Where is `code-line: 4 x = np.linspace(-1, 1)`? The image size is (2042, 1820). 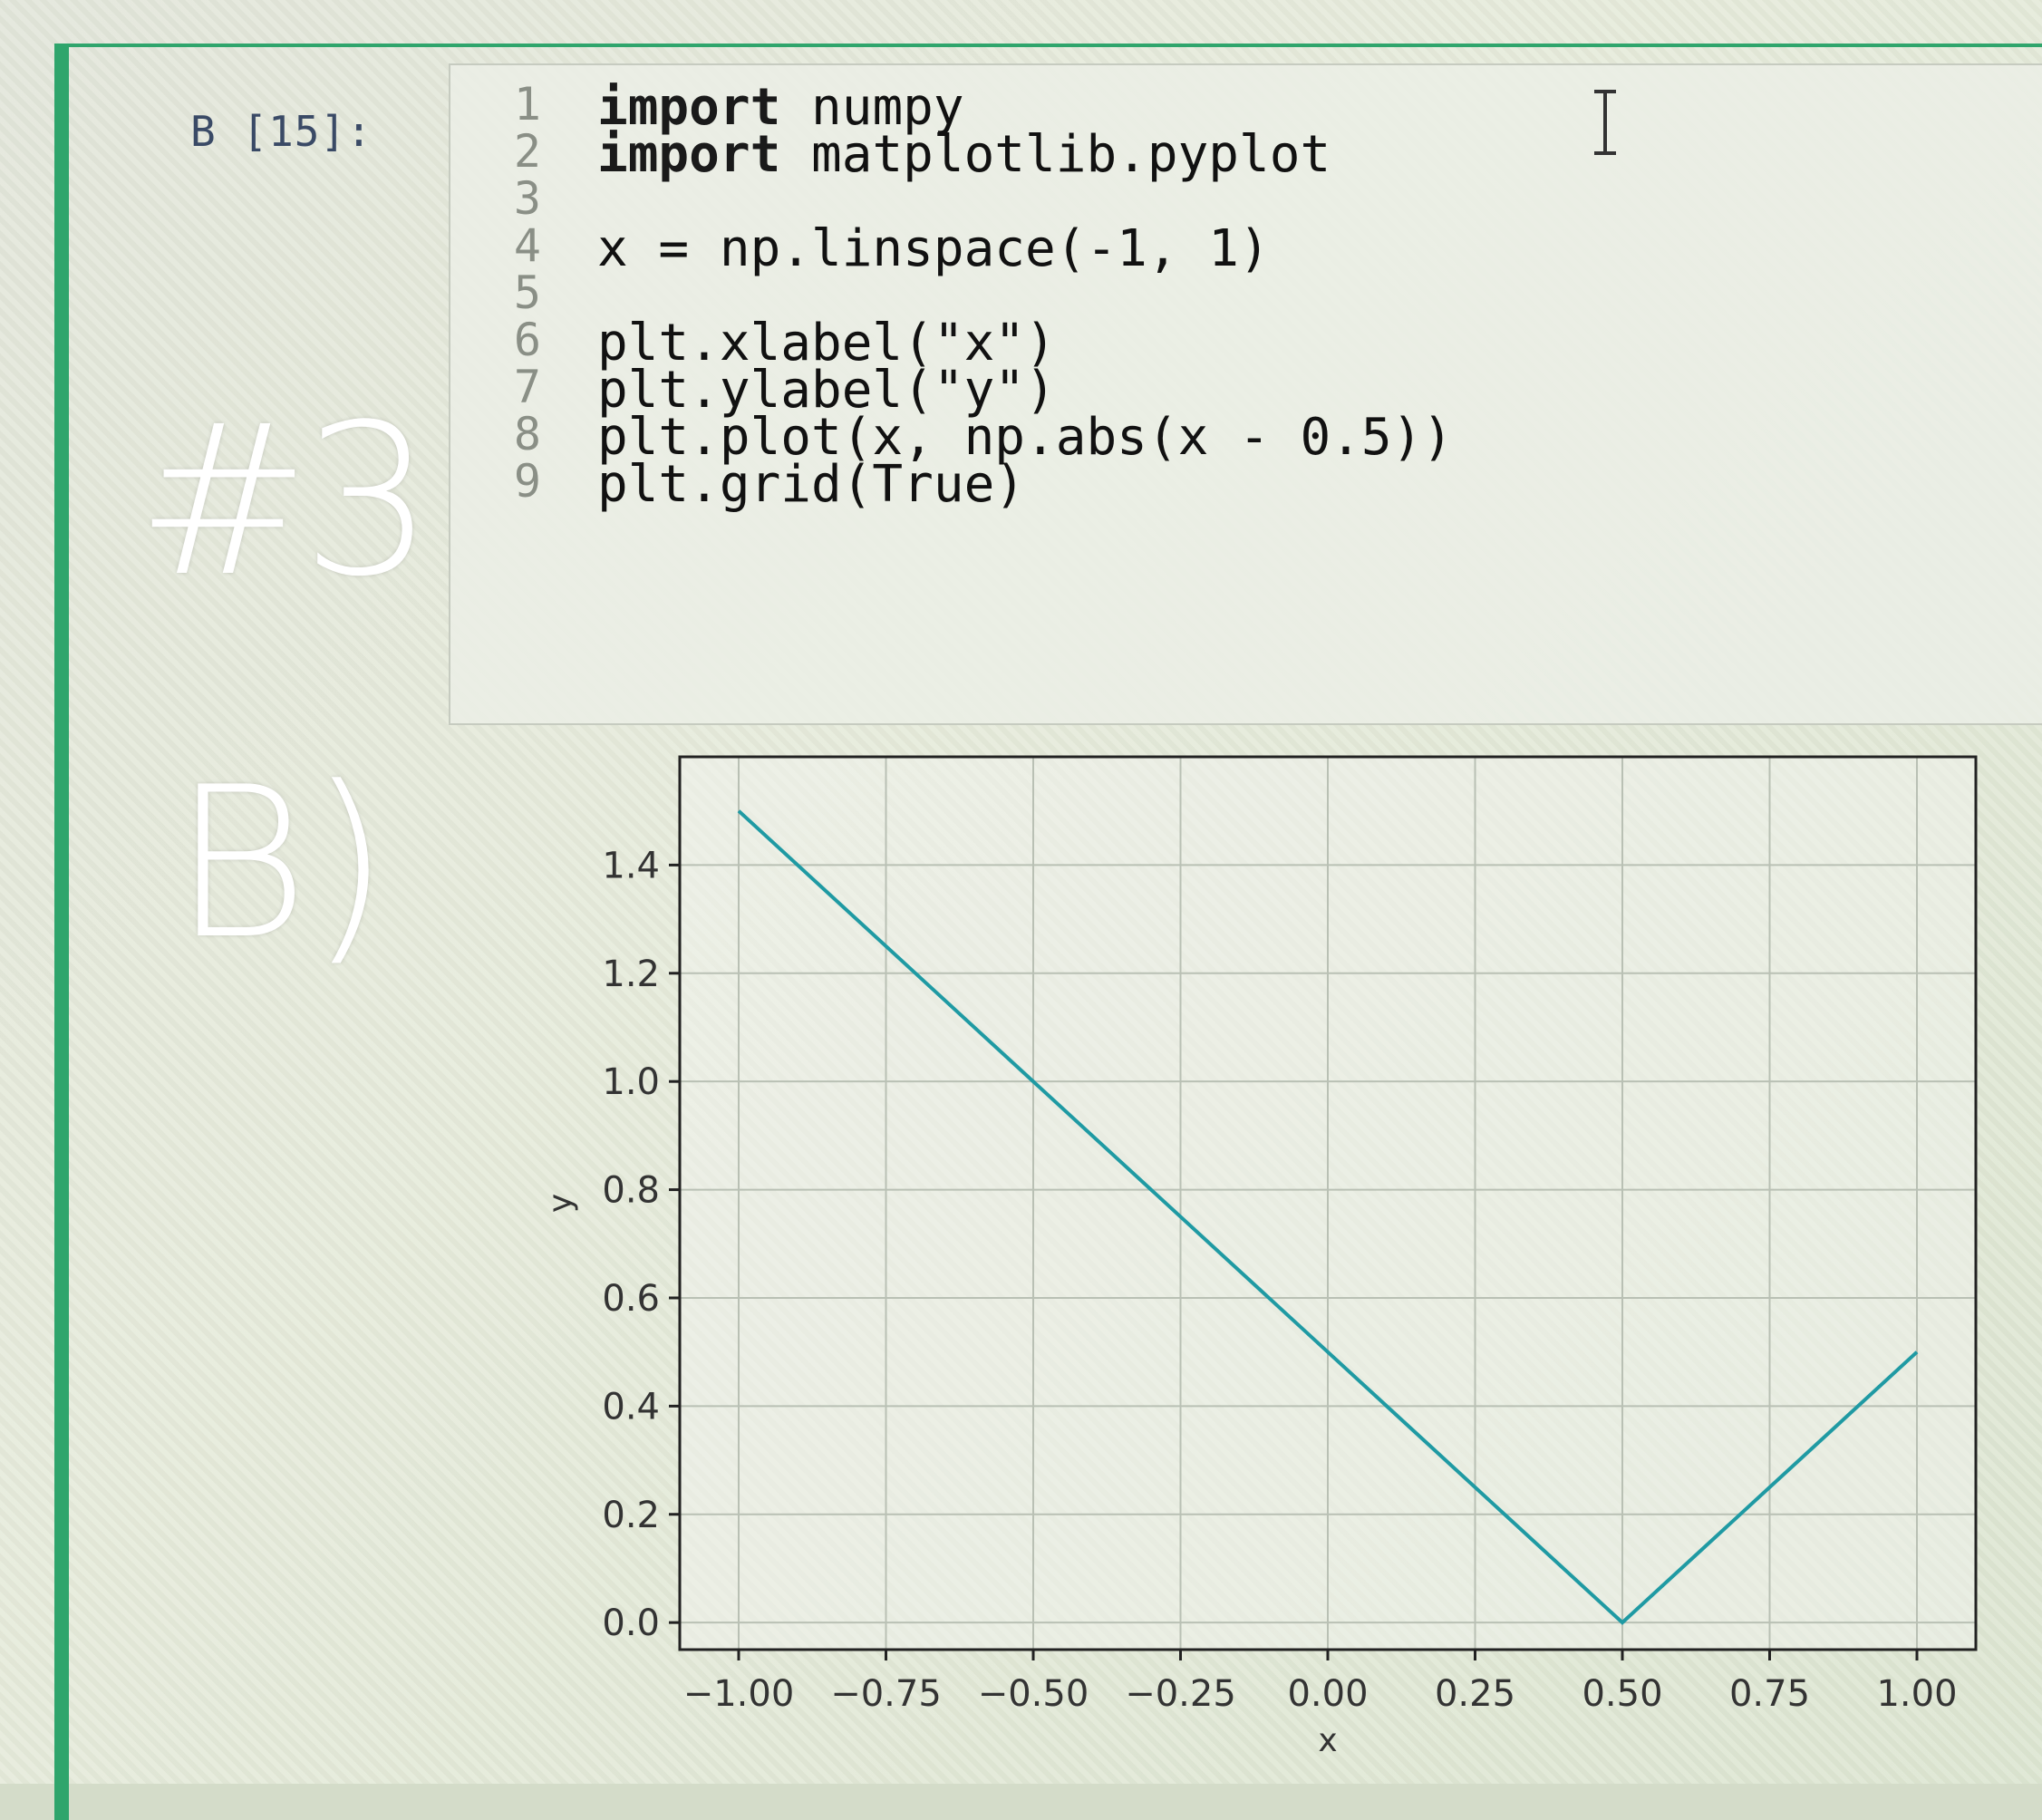
code-line: 4 x = np.linspace(-1, 1) is located at coordinates (1220, 253).